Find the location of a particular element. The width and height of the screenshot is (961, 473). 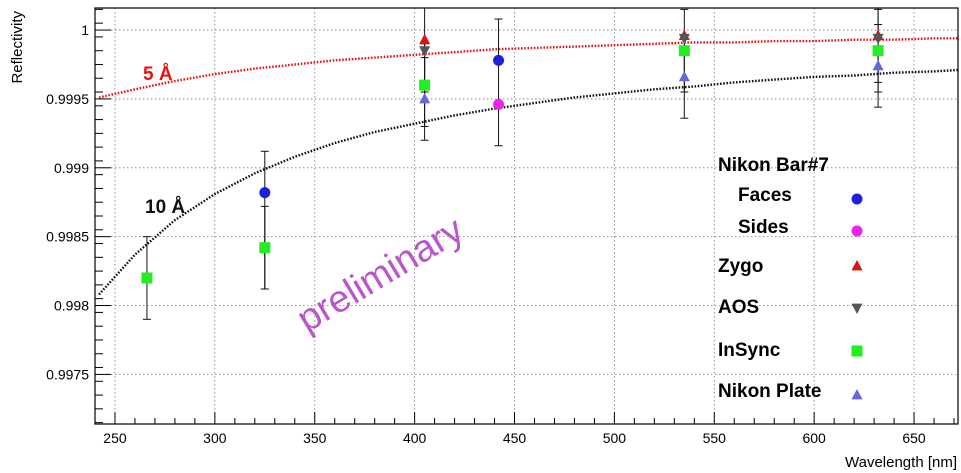

curve-label-10A: 10 Å is located at coordinates (165, 207).